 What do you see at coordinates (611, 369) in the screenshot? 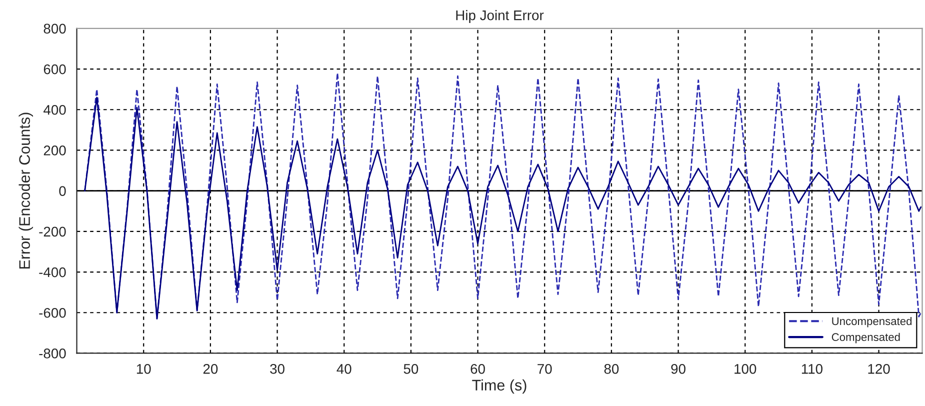
I see `x-tick-label: 80` at bounding box center [611, 369].